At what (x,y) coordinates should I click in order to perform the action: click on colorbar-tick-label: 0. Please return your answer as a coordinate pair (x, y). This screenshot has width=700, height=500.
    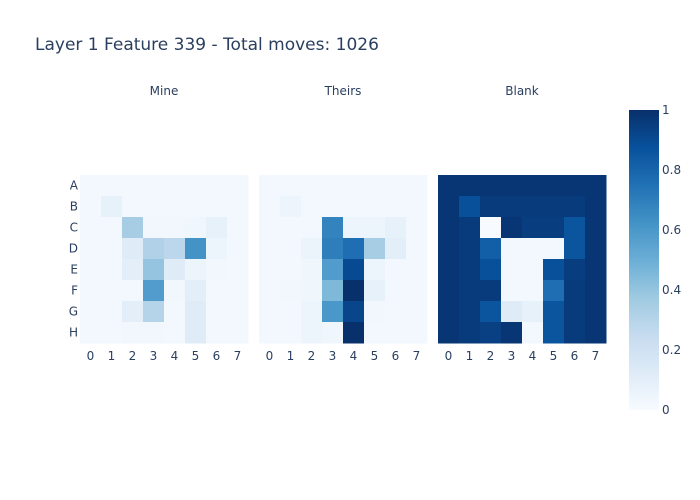
    Looking at the image, I should click on (666, 410).